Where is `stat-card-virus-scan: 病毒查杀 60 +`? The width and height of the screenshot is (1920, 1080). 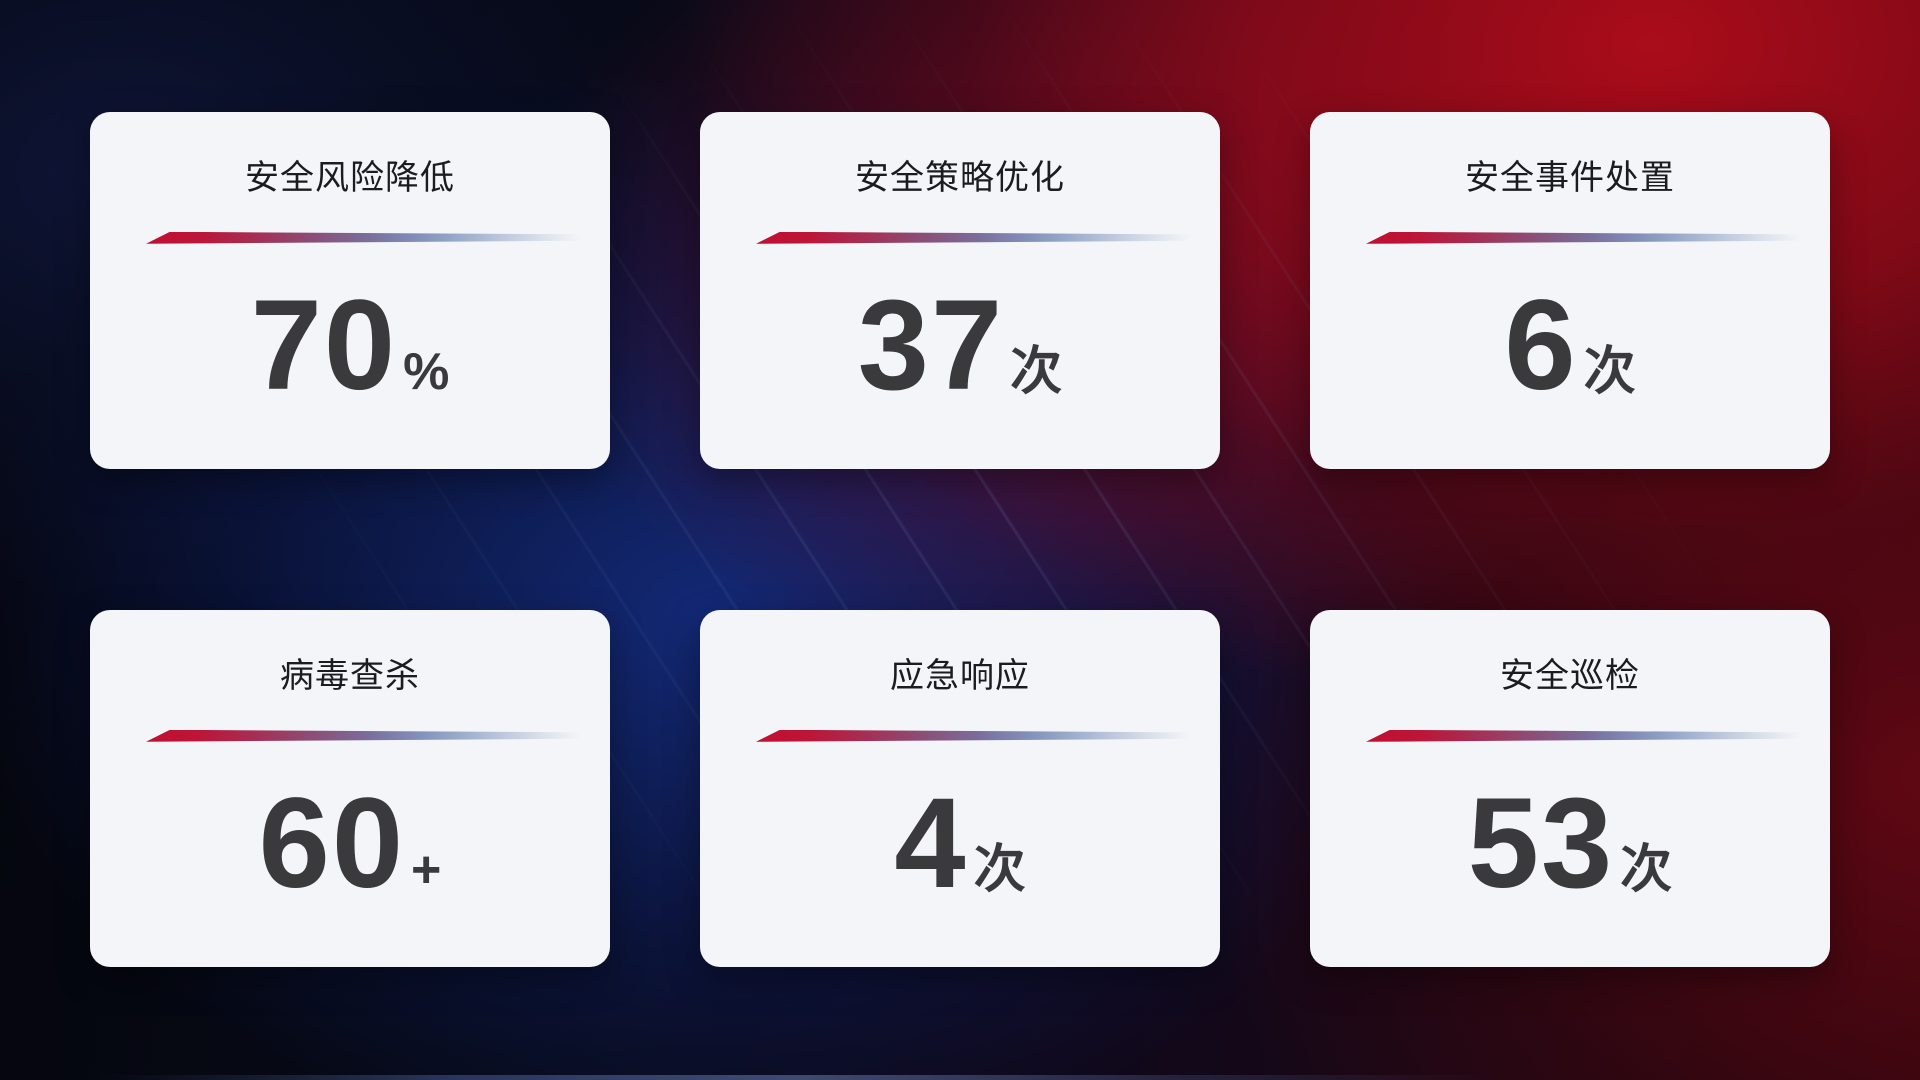 stat-card-virus-scan: 病毒查杀 60 + is located at coordinates (350, 788).